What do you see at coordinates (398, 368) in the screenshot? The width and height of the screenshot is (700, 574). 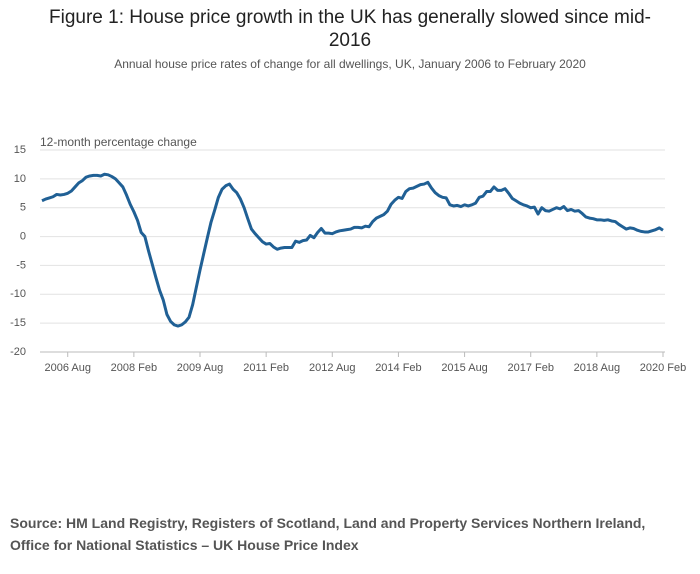 I see `x-tick-label: 2014 Feb` at bounding box center [398, 368].